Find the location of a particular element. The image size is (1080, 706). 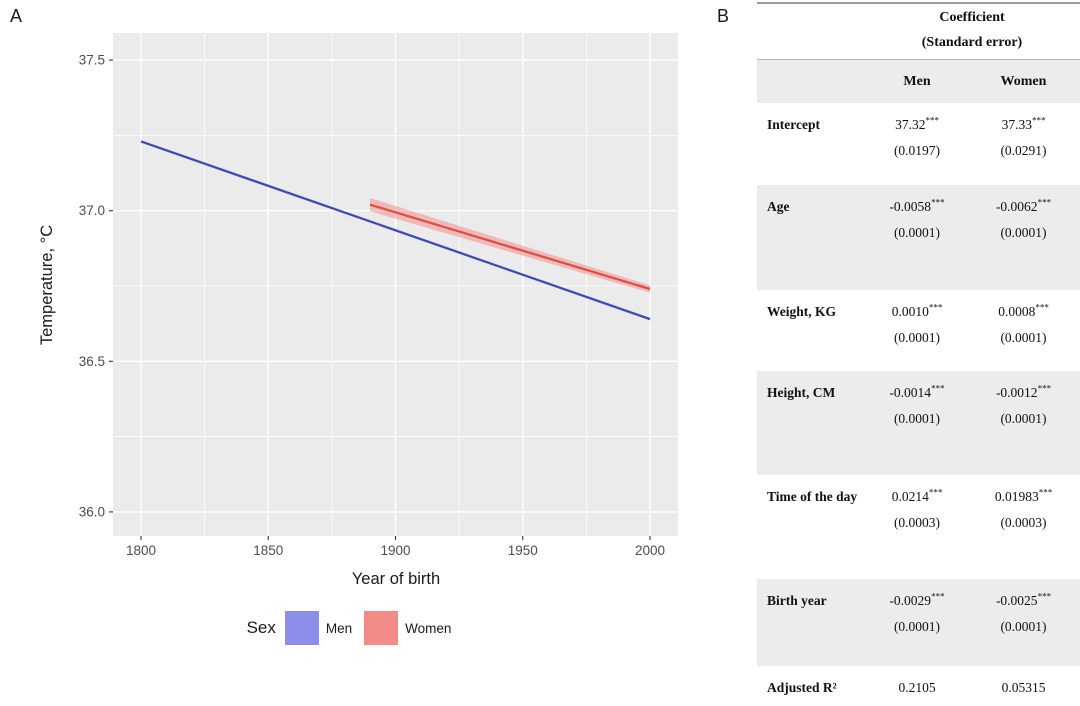

men-value: 0.0010*** (0.0001) is located at coordinates (917, 323).